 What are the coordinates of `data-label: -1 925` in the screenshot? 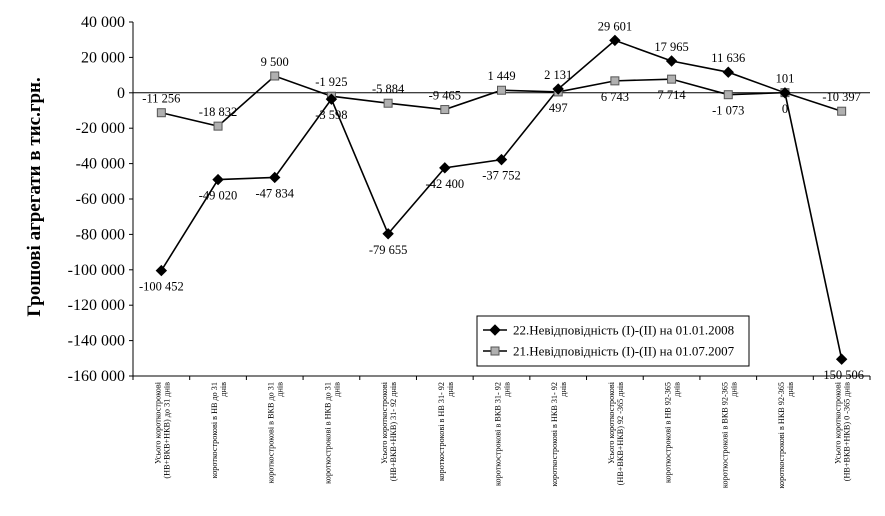 It's located at (331, 82).